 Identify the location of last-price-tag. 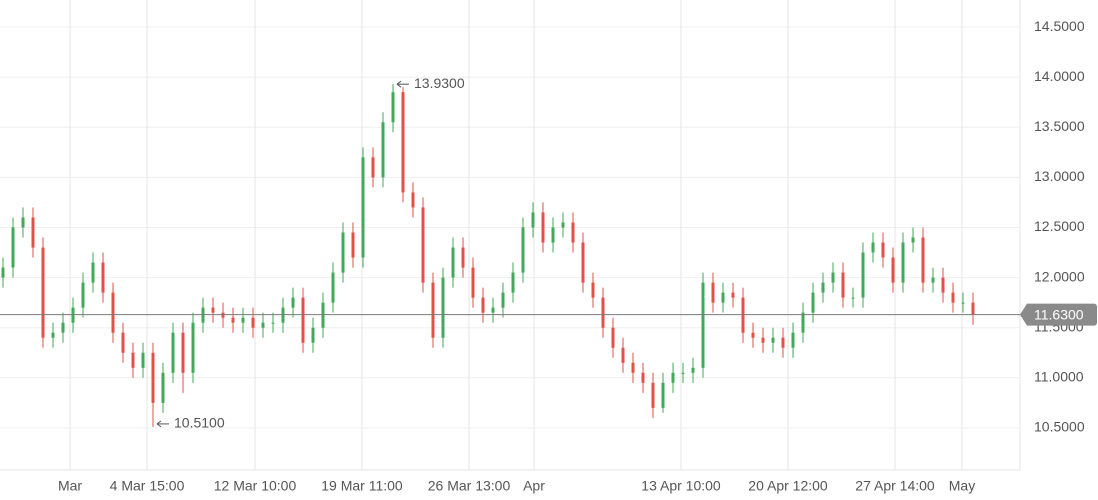
(1058, 314).